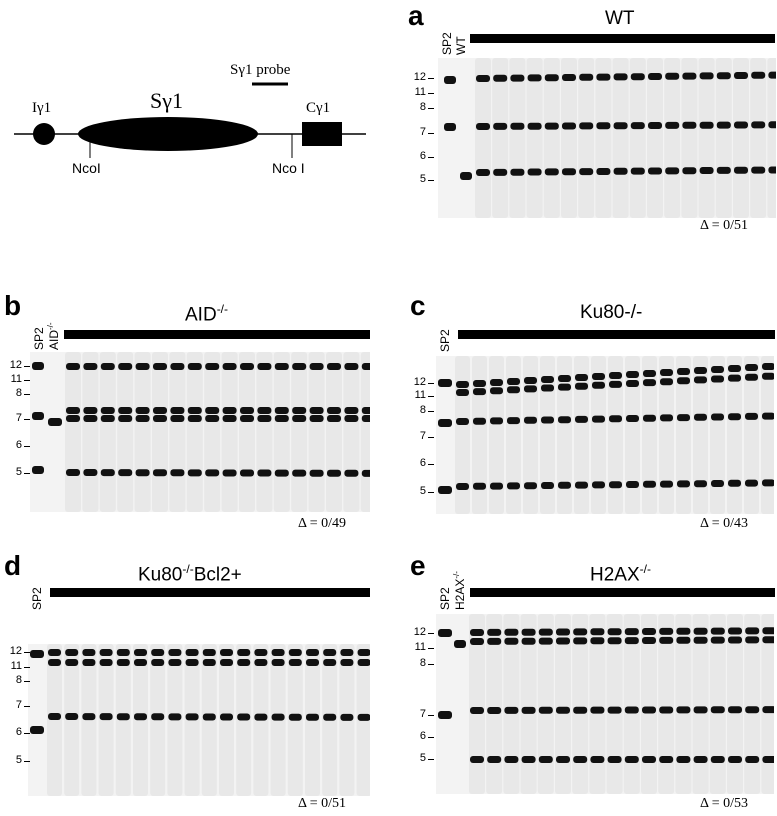 The image size is (777, 816). What do you see at coordinates (422, 179) in the screenshot?
I see `mw-marker-label: 5` at bounding box center [422, 179].